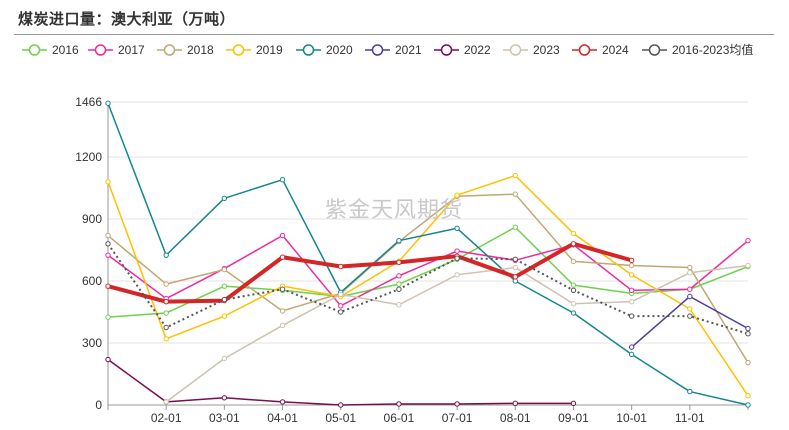  Describe the element at coordinates (546, 50) in the screenshot. I see `legend-label: 2023` at that location.